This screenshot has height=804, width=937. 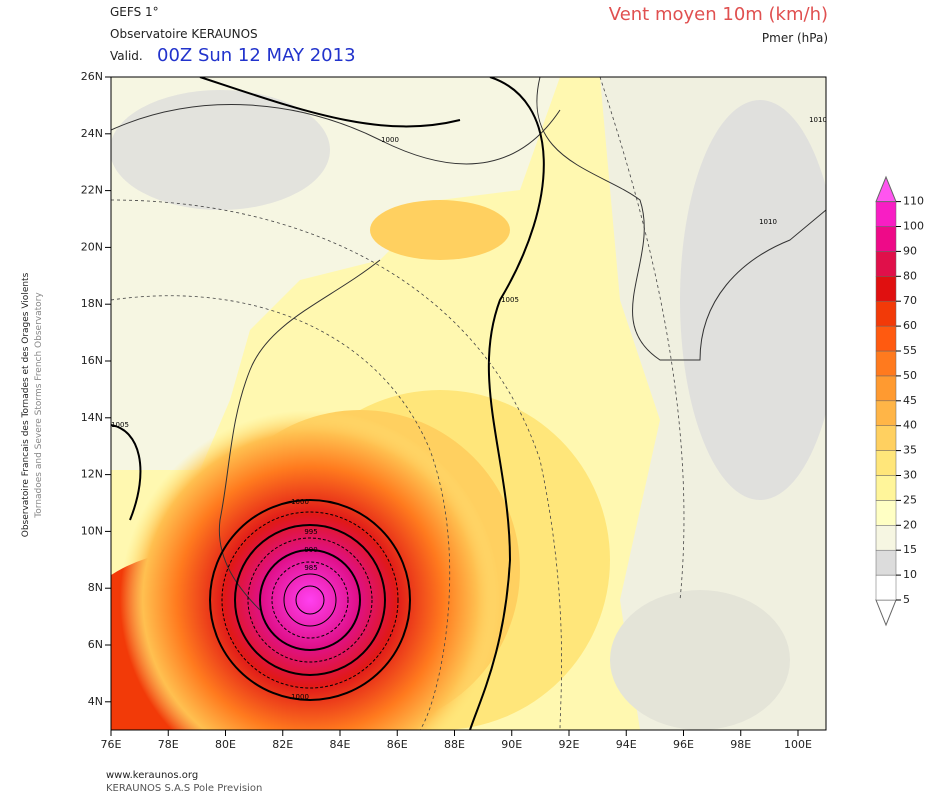 What do you see at coordinates (95, 587) in the screenshot?
I see `lat-label: 8N` at bounding box center [95, 587].